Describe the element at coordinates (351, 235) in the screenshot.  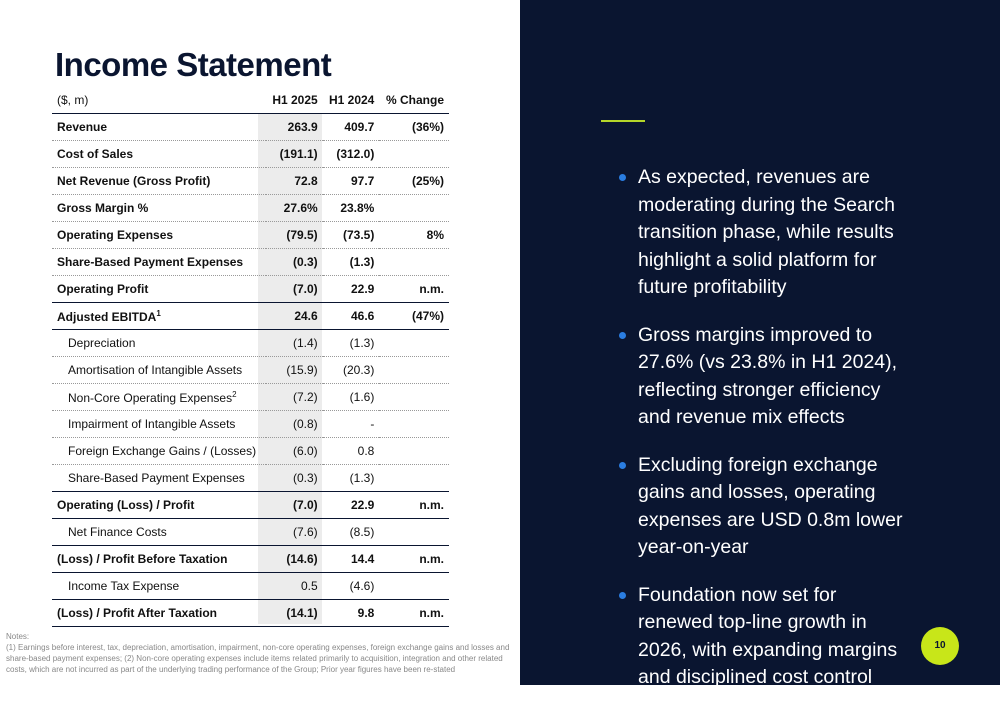
I see `cell-h1-2024: (73.5)` at that location.